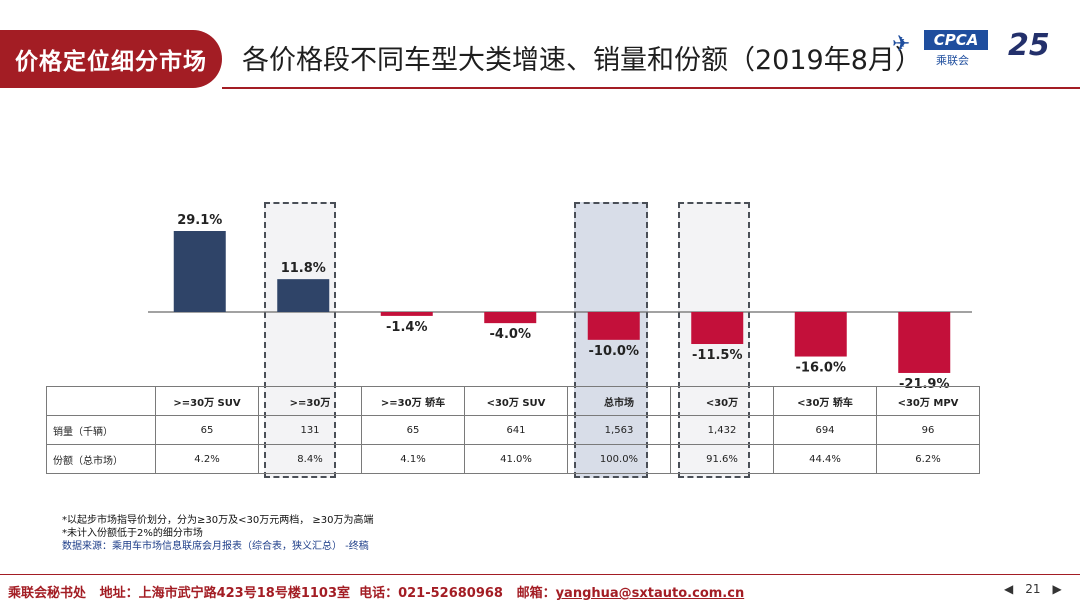 The width and height of the screenshot is (1080, 607). I want to click on cpca-logo: ✈ CPCA 乘联会, so click(944, 47).